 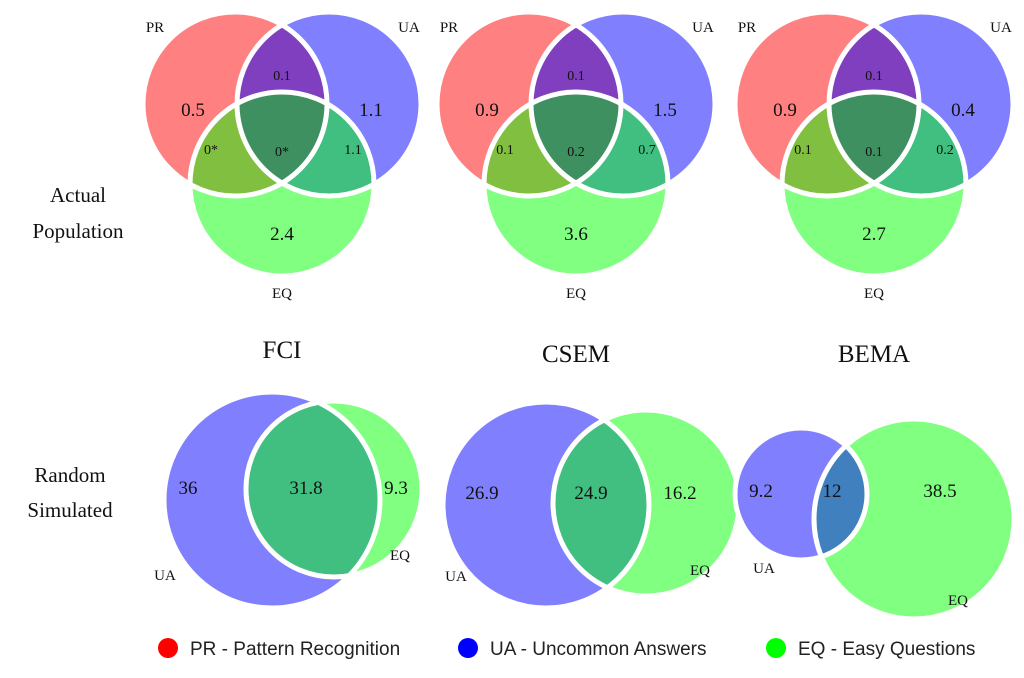 What do you see at coordinates (396, 488) in the screenshot?
I see `value-eq-only: 9.3` at bounding box center [396, 488].